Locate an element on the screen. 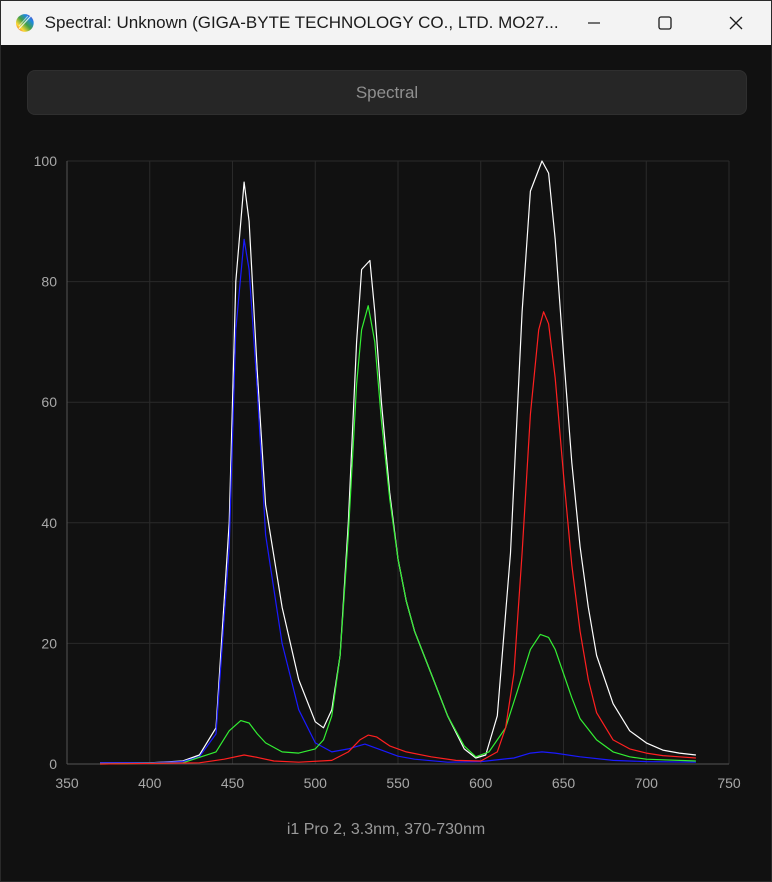 The width and height of the screenshot is (772, 882). minimize-icon is located at coordinates (593, 23).